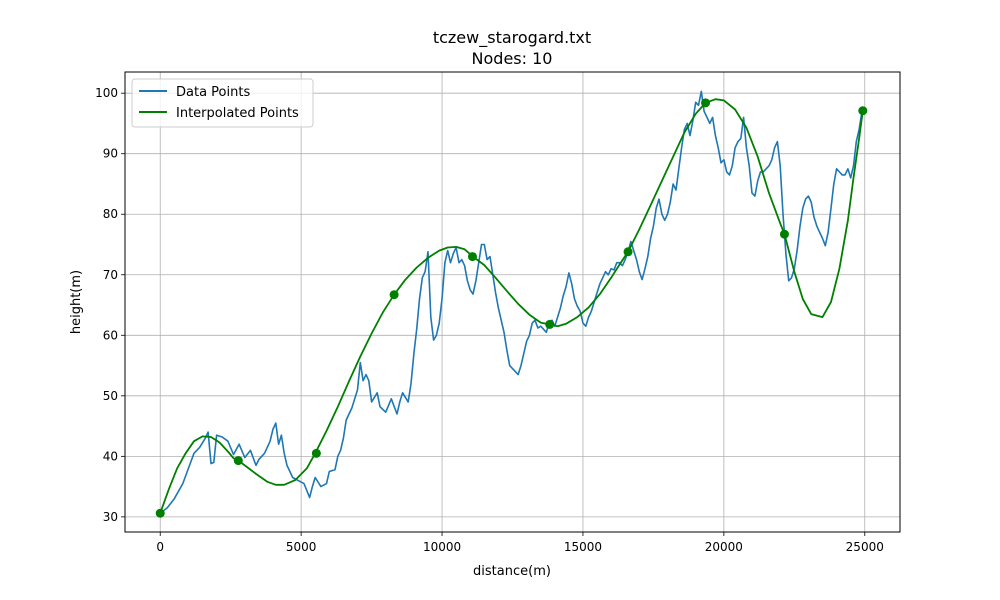 This screenshot has width=1000, height=600. Describe the element at coordinates (76, 302) in the screenshot. I see `y-axis-label: height(m)` at that location.